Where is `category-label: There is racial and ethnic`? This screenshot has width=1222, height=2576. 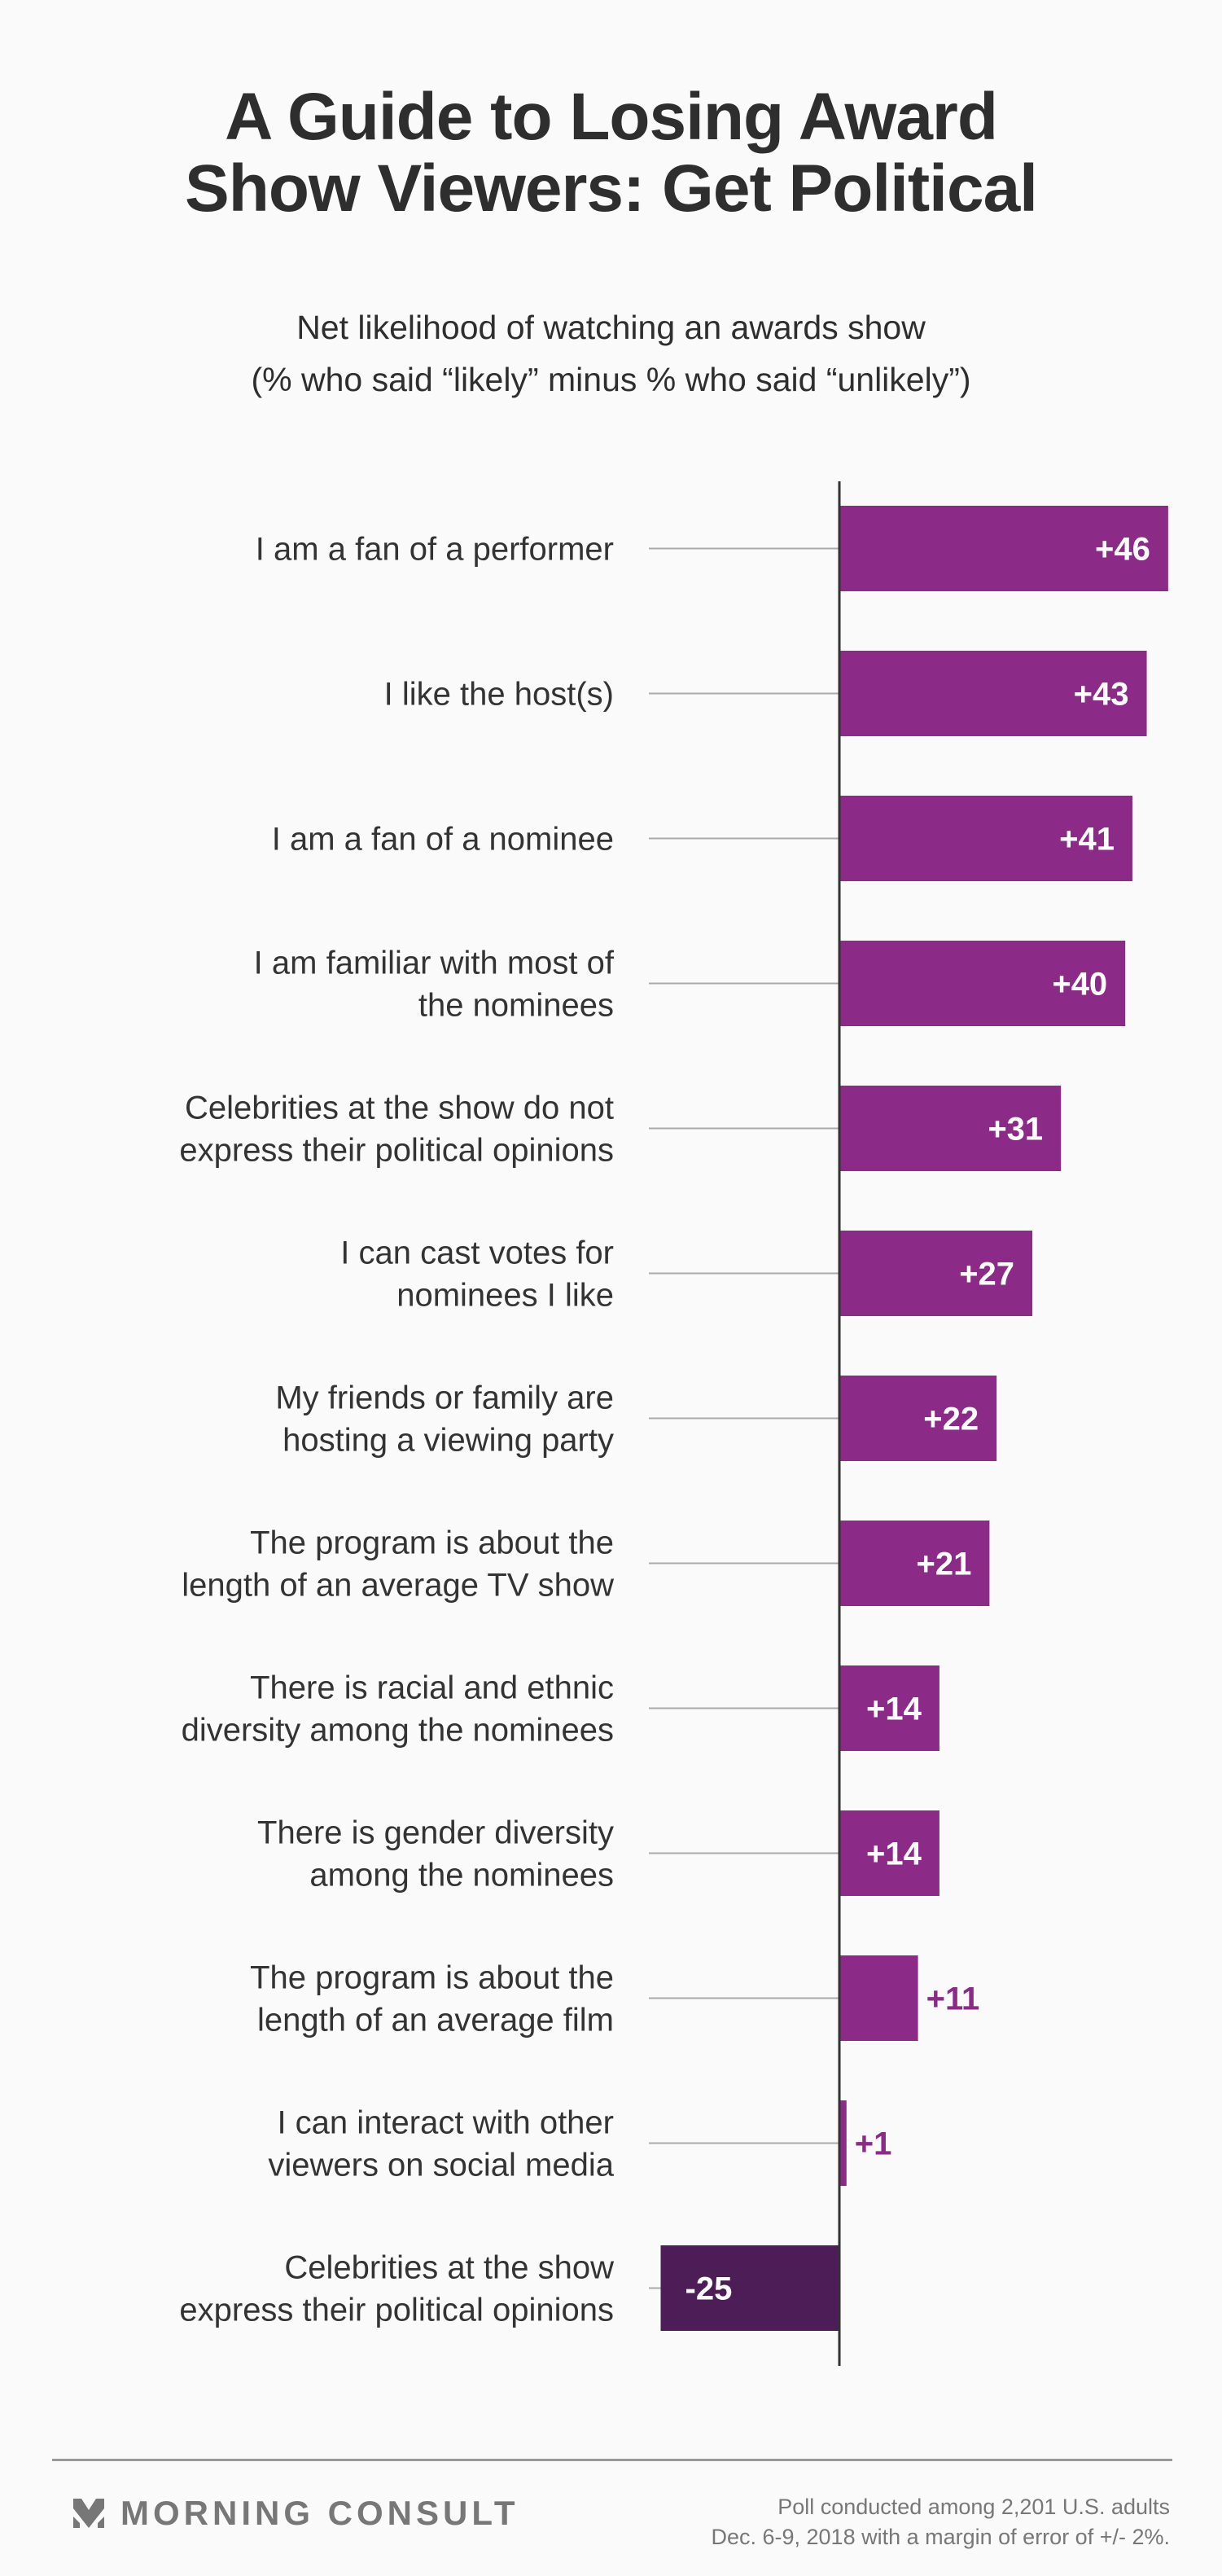 category-label: There is racial and ethnic is located at coordinates (432, 1688).